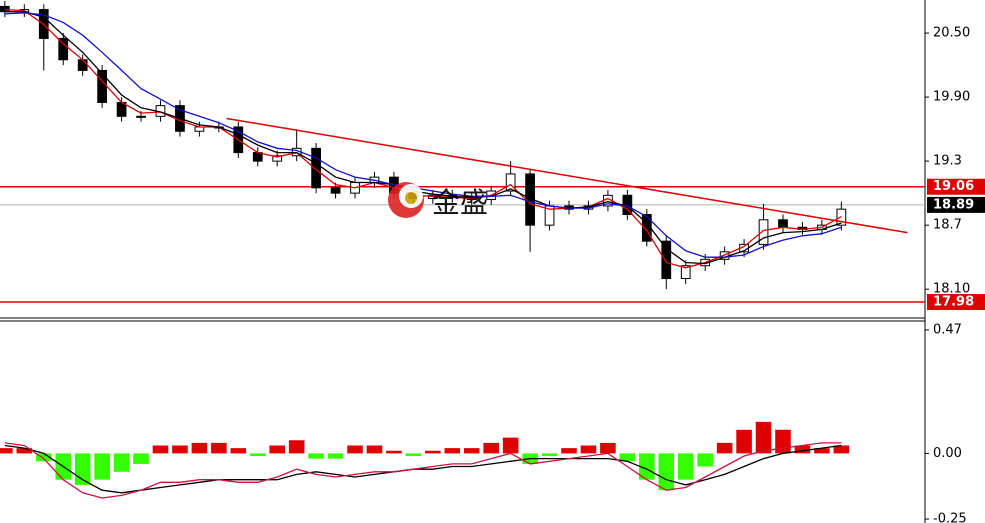  I want to click on price-level-label: 19.06, so click(953, 186).